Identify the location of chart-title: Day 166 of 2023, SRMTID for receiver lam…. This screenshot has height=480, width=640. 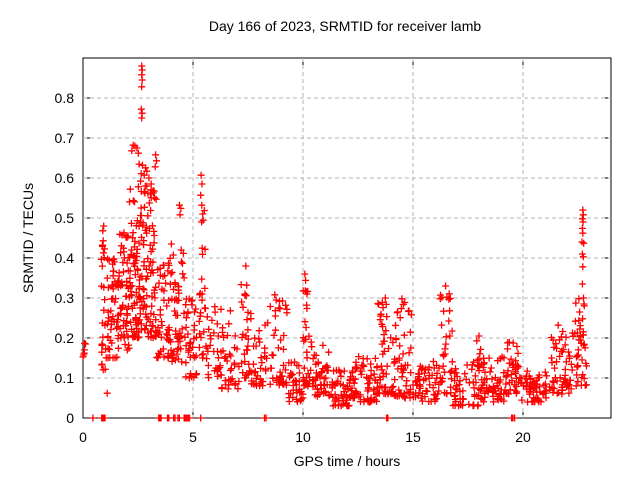
(345, 26).